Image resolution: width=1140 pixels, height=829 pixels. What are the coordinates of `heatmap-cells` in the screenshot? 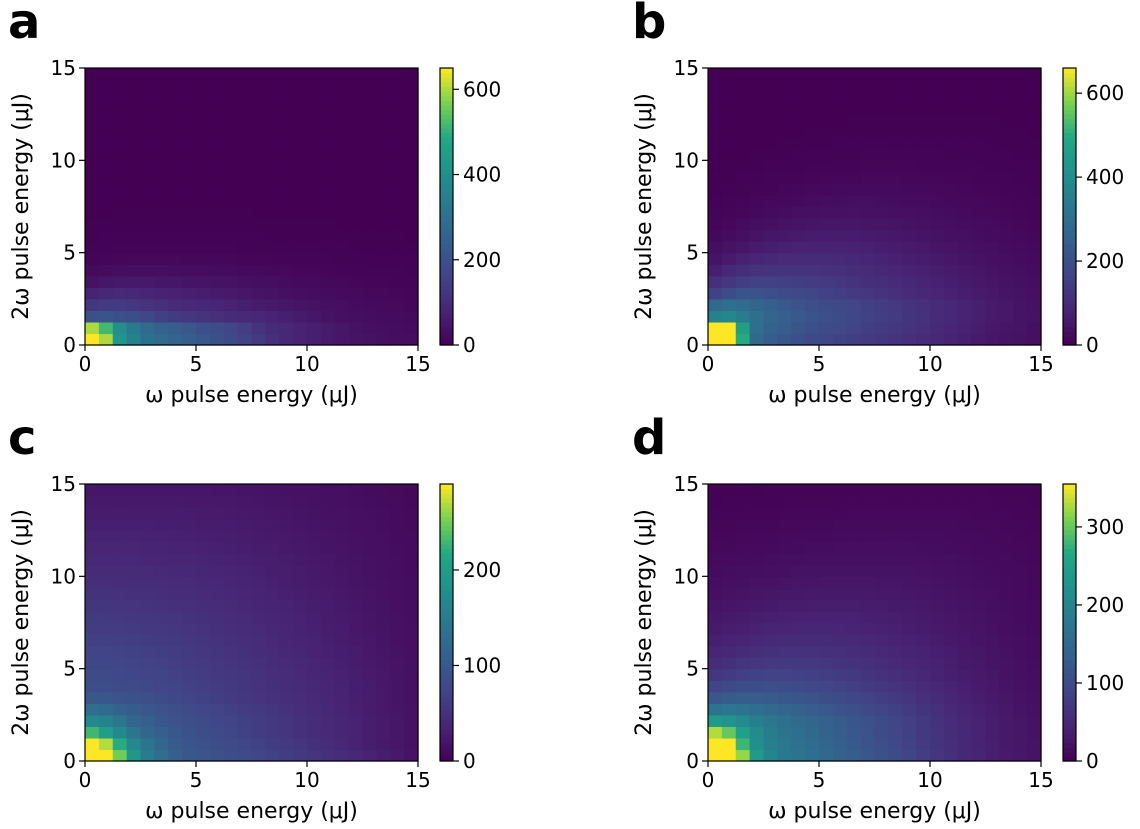 It's located at (252, 207).